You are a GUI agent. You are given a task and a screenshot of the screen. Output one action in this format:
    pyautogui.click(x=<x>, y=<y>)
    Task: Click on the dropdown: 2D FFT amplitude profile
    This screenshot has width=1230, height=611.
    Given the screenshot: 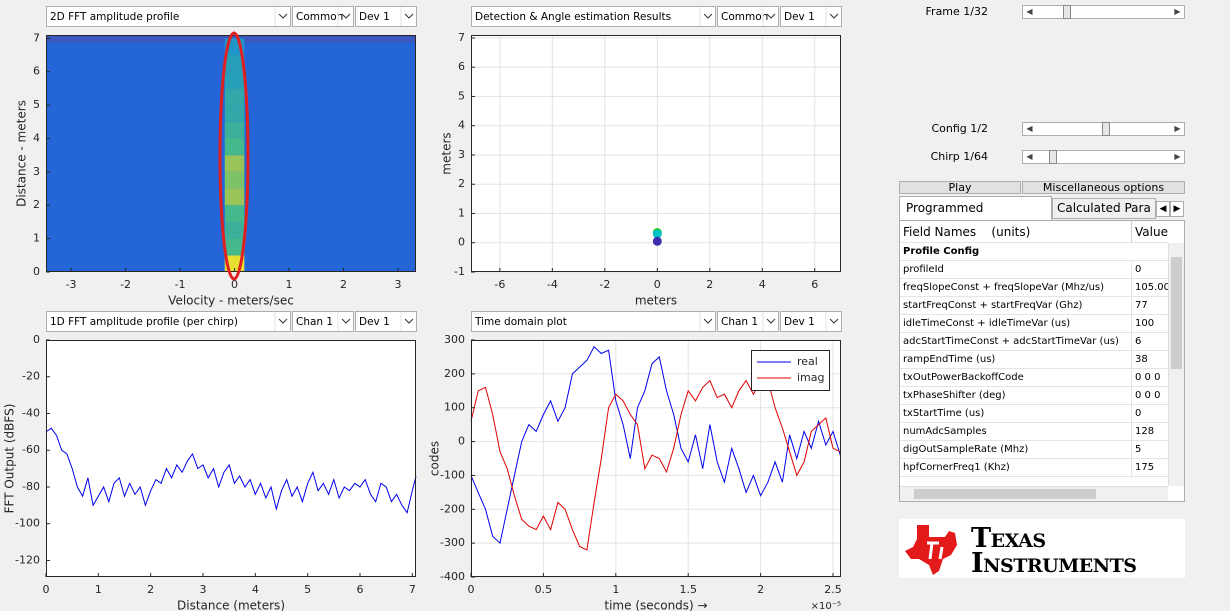 What is the action you would take?
    pyautogui.click(x=168, y=16)
    